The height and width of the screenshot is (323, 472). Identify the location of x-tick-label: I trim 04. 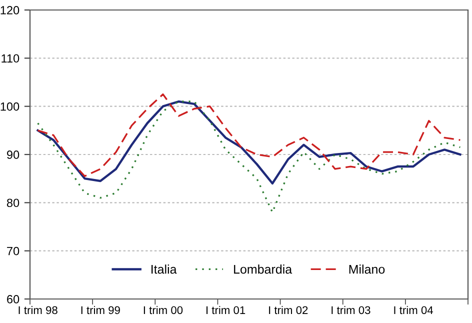
(413, 310).